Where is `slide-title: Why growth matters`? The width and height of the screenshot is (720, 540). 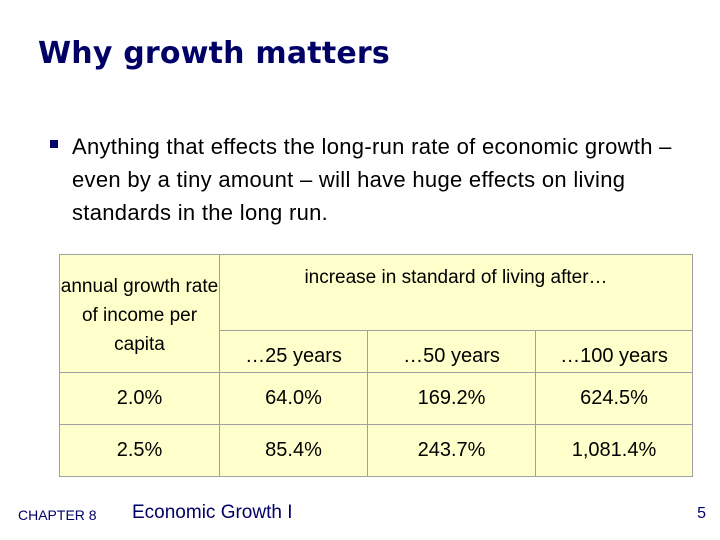 slide-title: Why growth matters is located at coordinates (214, 53).